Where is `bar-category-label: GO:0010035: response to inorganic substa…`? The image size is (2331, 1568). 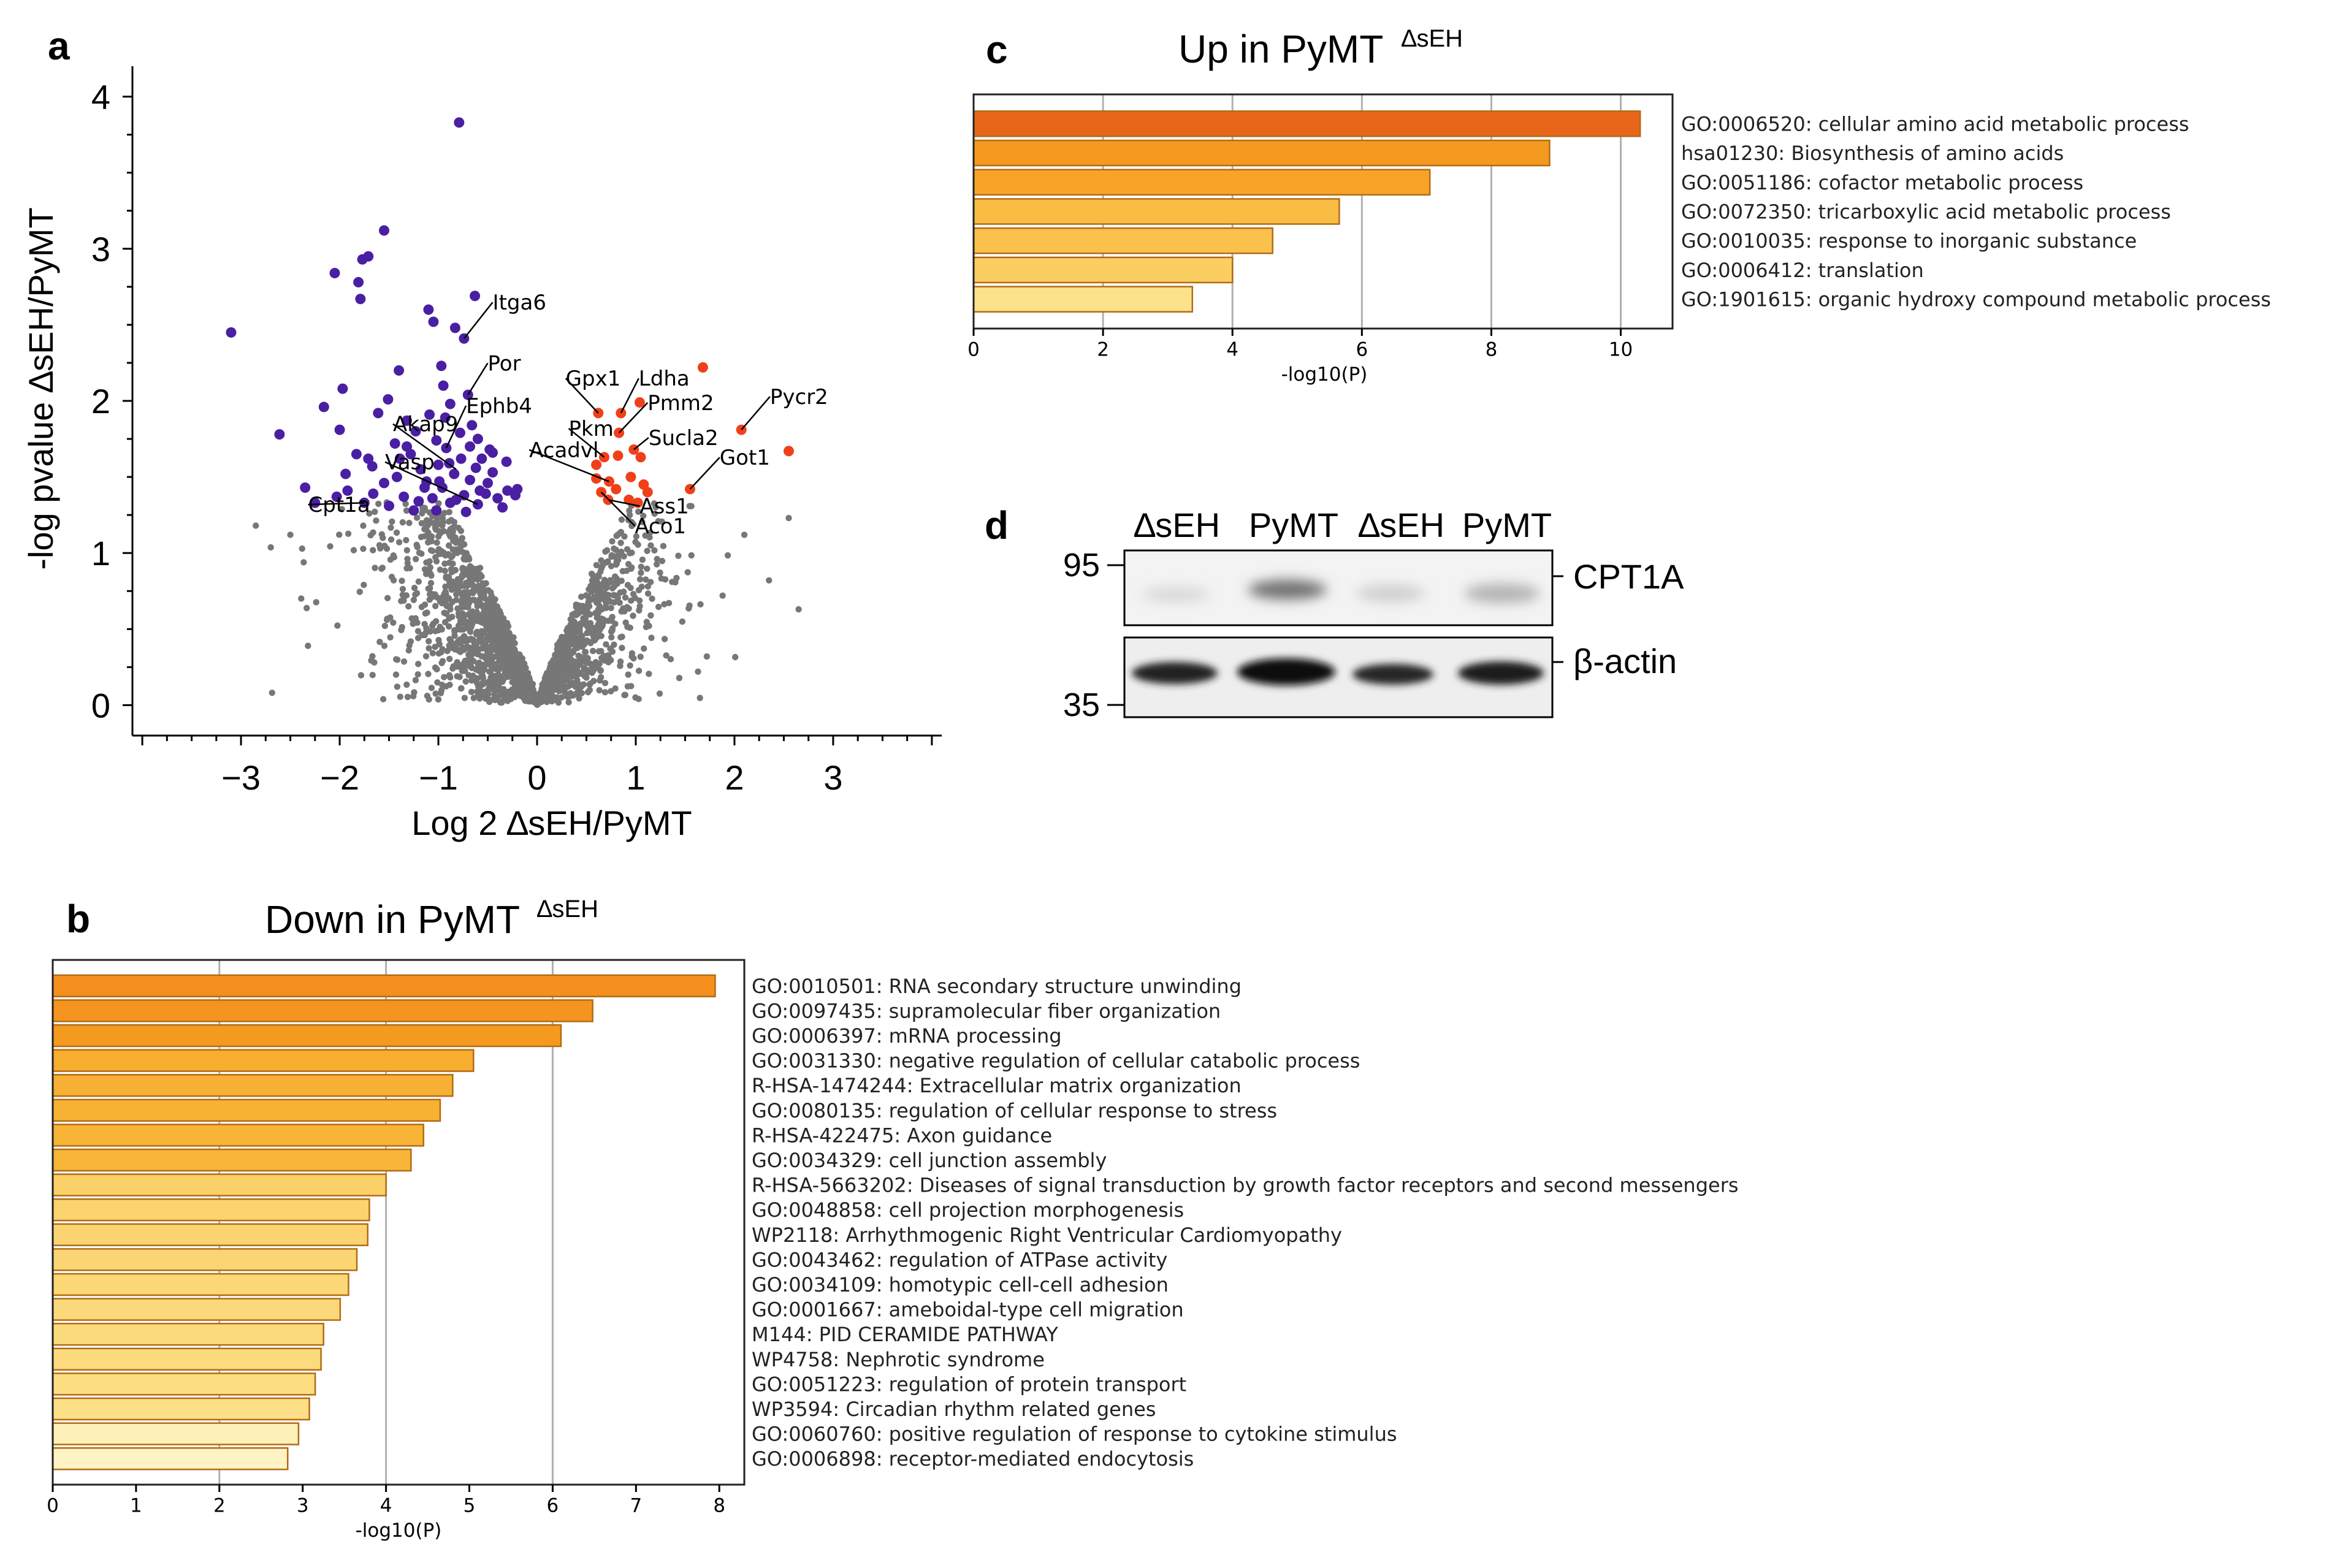
bar-category-label: GO:0010035: response to inorganic substa… is located at coordinates (1909, 241).